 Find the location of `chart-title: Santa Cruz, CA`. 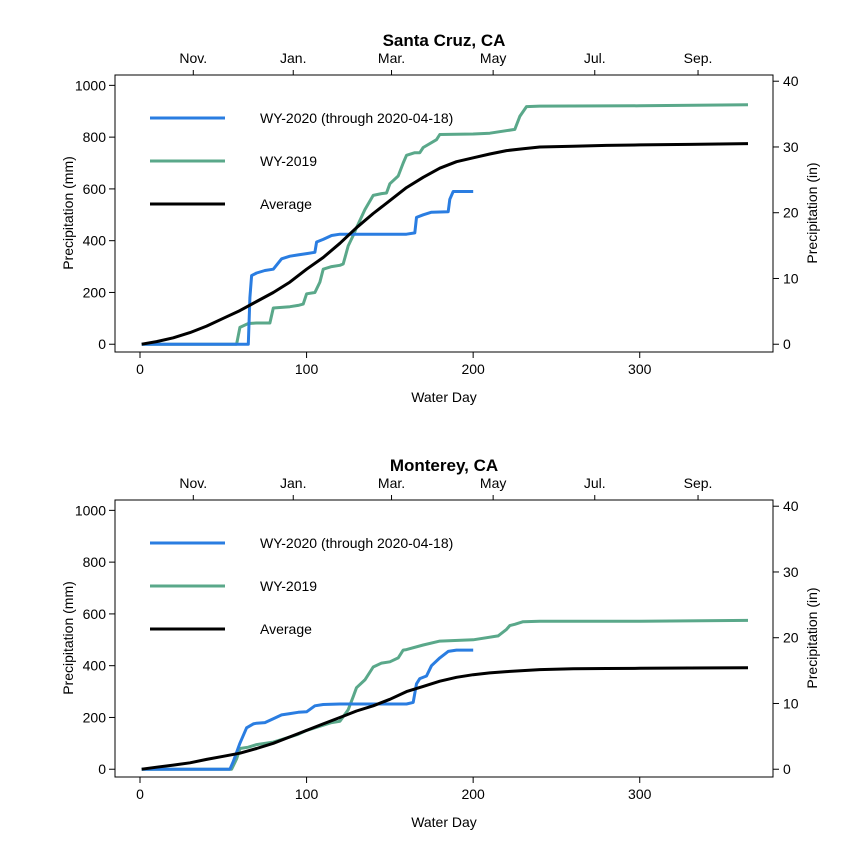

chart-title: Santa Cruz, CA is located at coordinates (444, 40).